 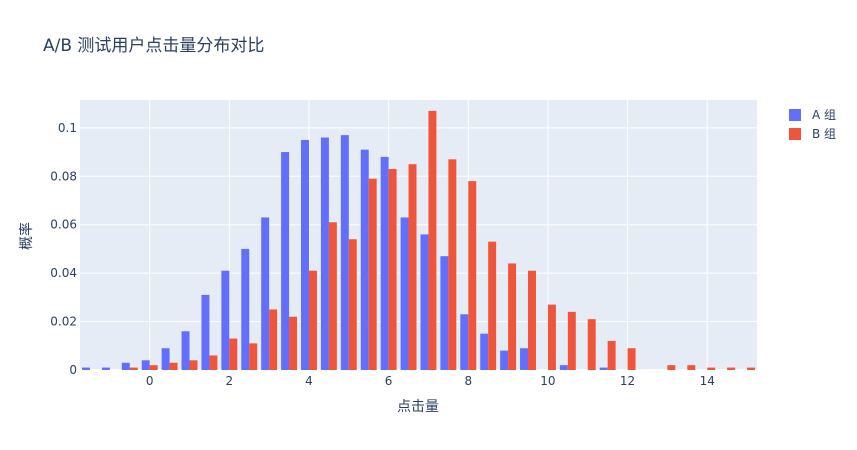 I want to click on legend: A 组 B 组, so click(x=812, y=124).